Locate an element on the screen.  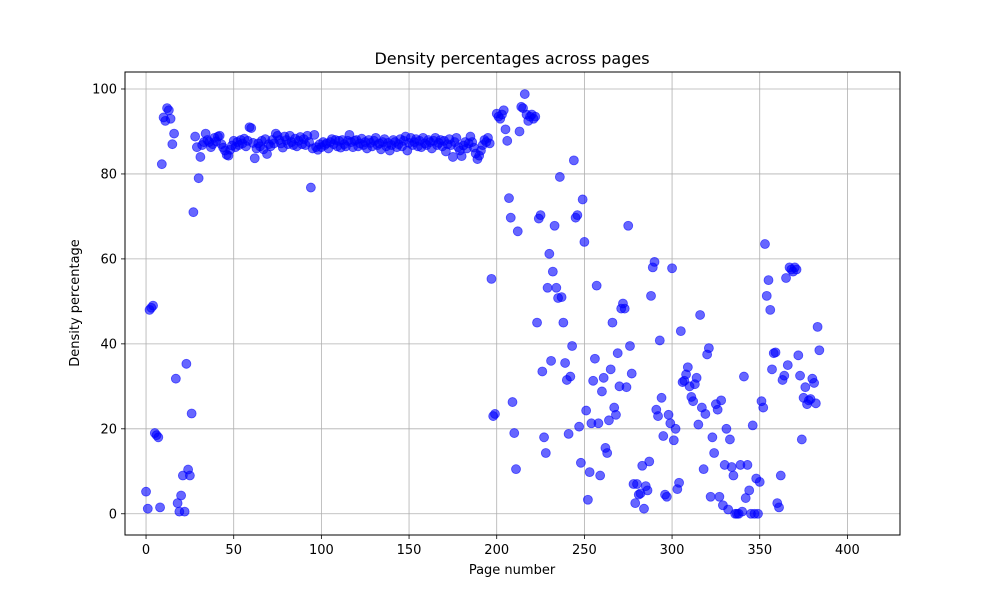
x-axis-label: Page number is located at coordinates (512, 570).